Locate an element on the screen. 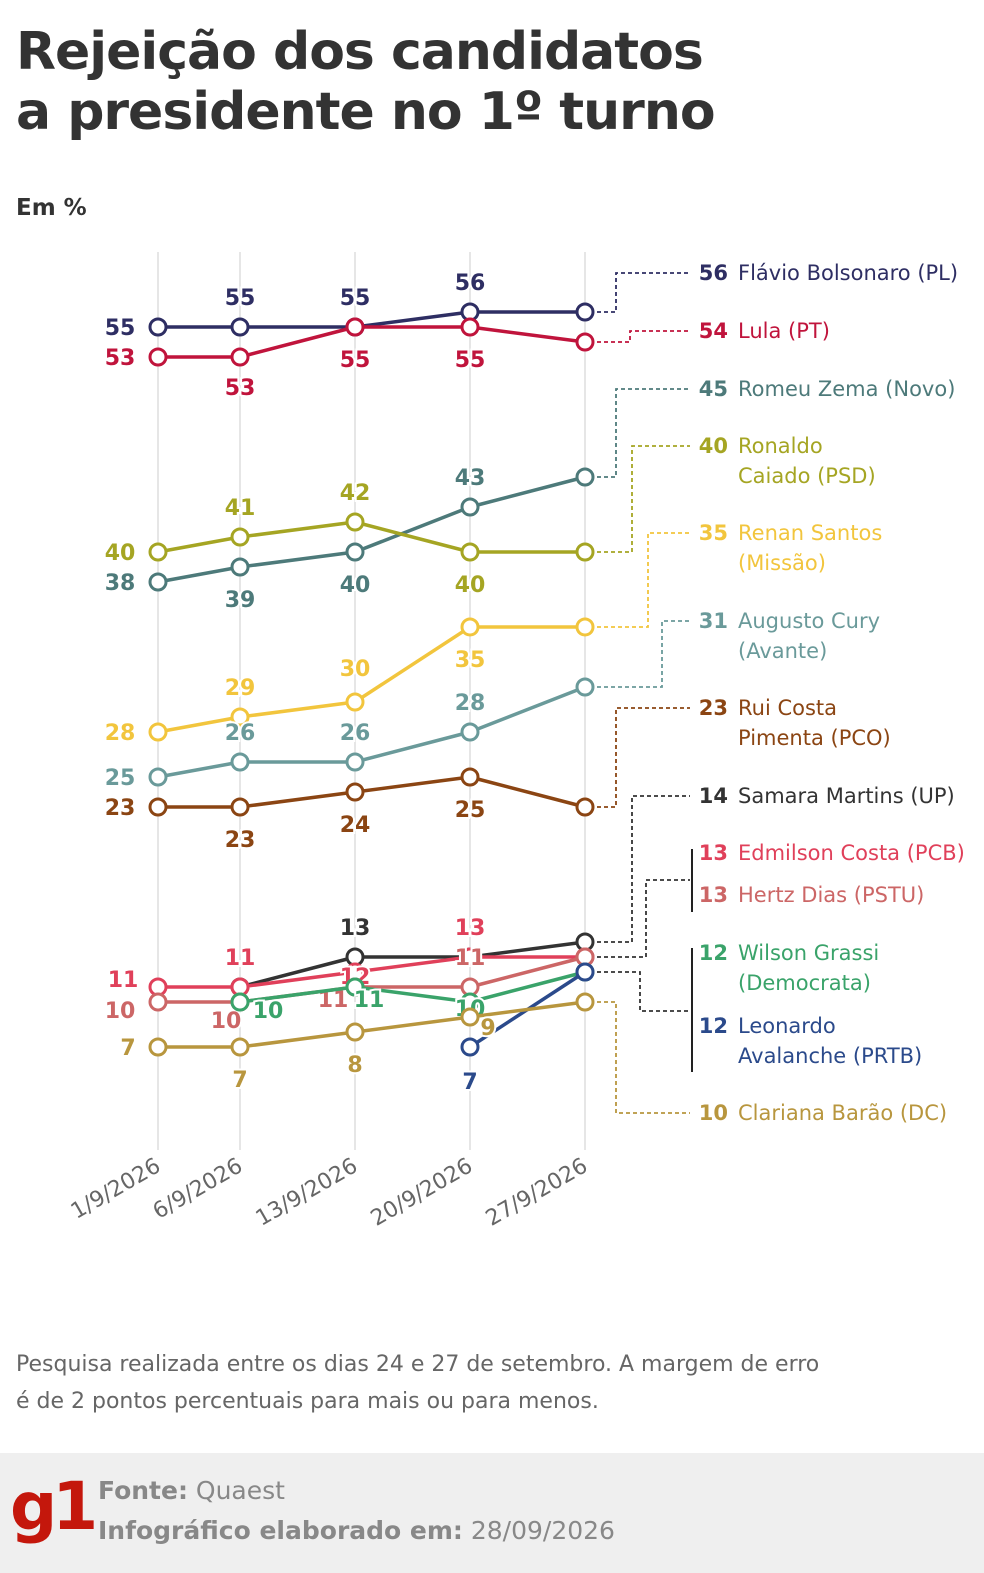  series-7-leader is located at coordinates (643, 869).